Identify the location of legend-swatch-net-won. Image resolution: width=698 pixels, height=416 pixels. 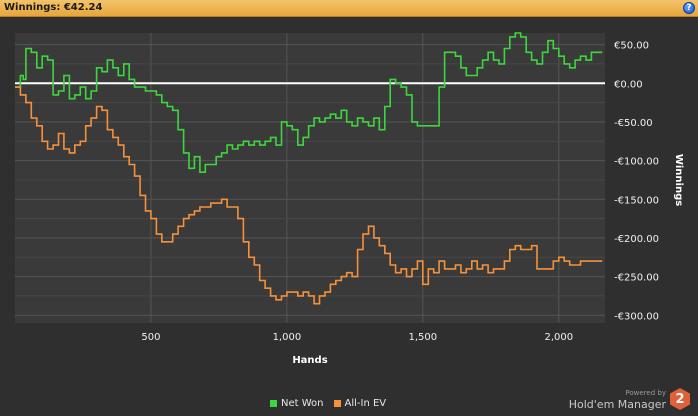
(273, 403).